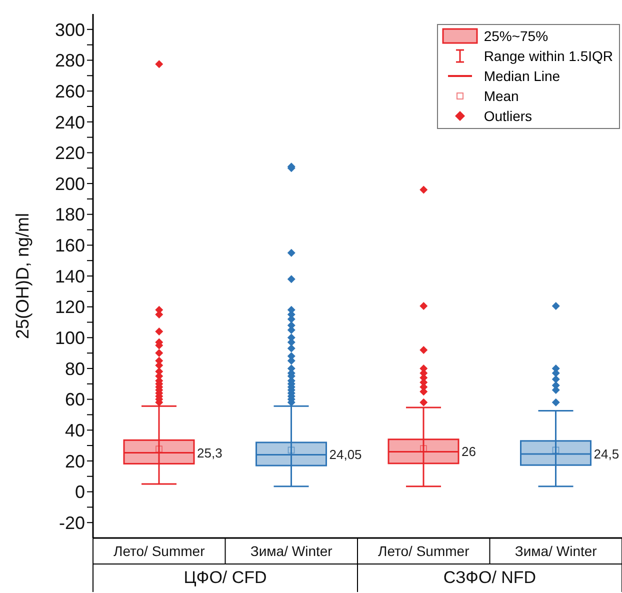 The image size is (622, 593). What do you see at coordinates (74, 368) in the screenshot?
I see `y-tick-label: 80` at bounding box center [74, 368].